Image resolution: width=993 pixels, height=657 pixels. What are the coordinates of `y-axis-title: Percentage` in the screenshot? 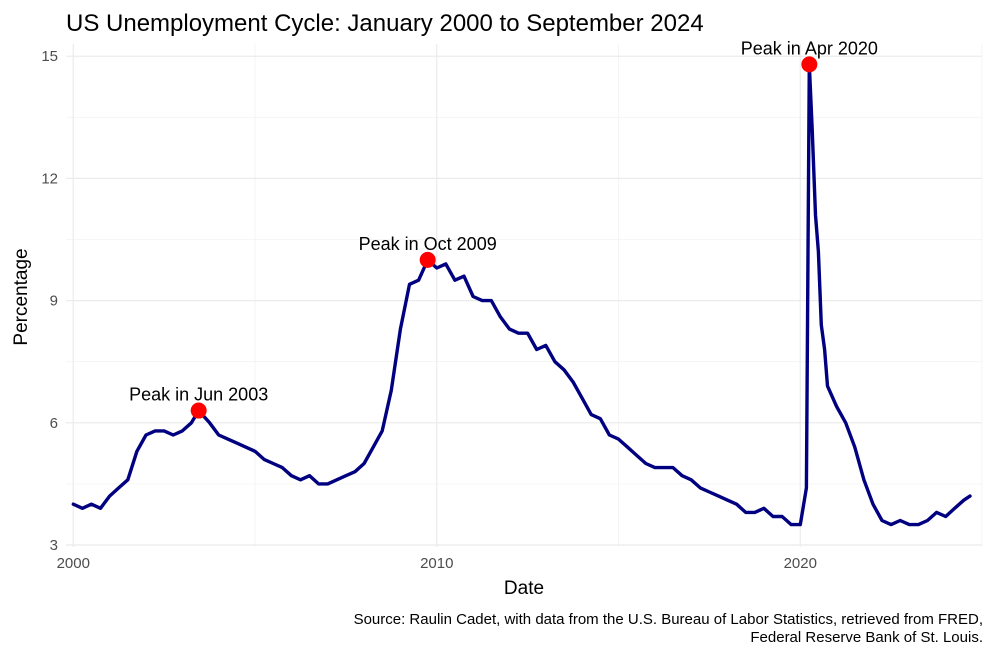 It's located at (21, 296).